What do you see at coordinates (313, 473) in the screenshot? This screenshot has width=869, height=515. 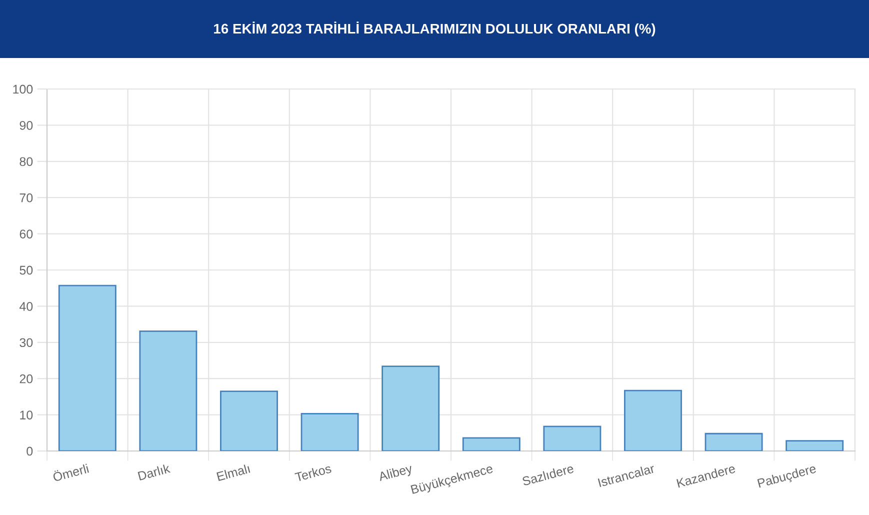 I see `x-tick-label: Terkos` at bounding box center [313, 473].